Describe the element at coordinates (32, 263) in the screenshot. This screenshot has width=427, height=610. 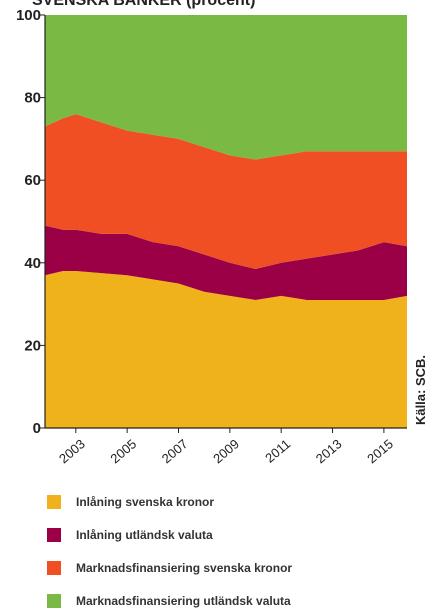
I see `y-tick-label: 40` at that location.